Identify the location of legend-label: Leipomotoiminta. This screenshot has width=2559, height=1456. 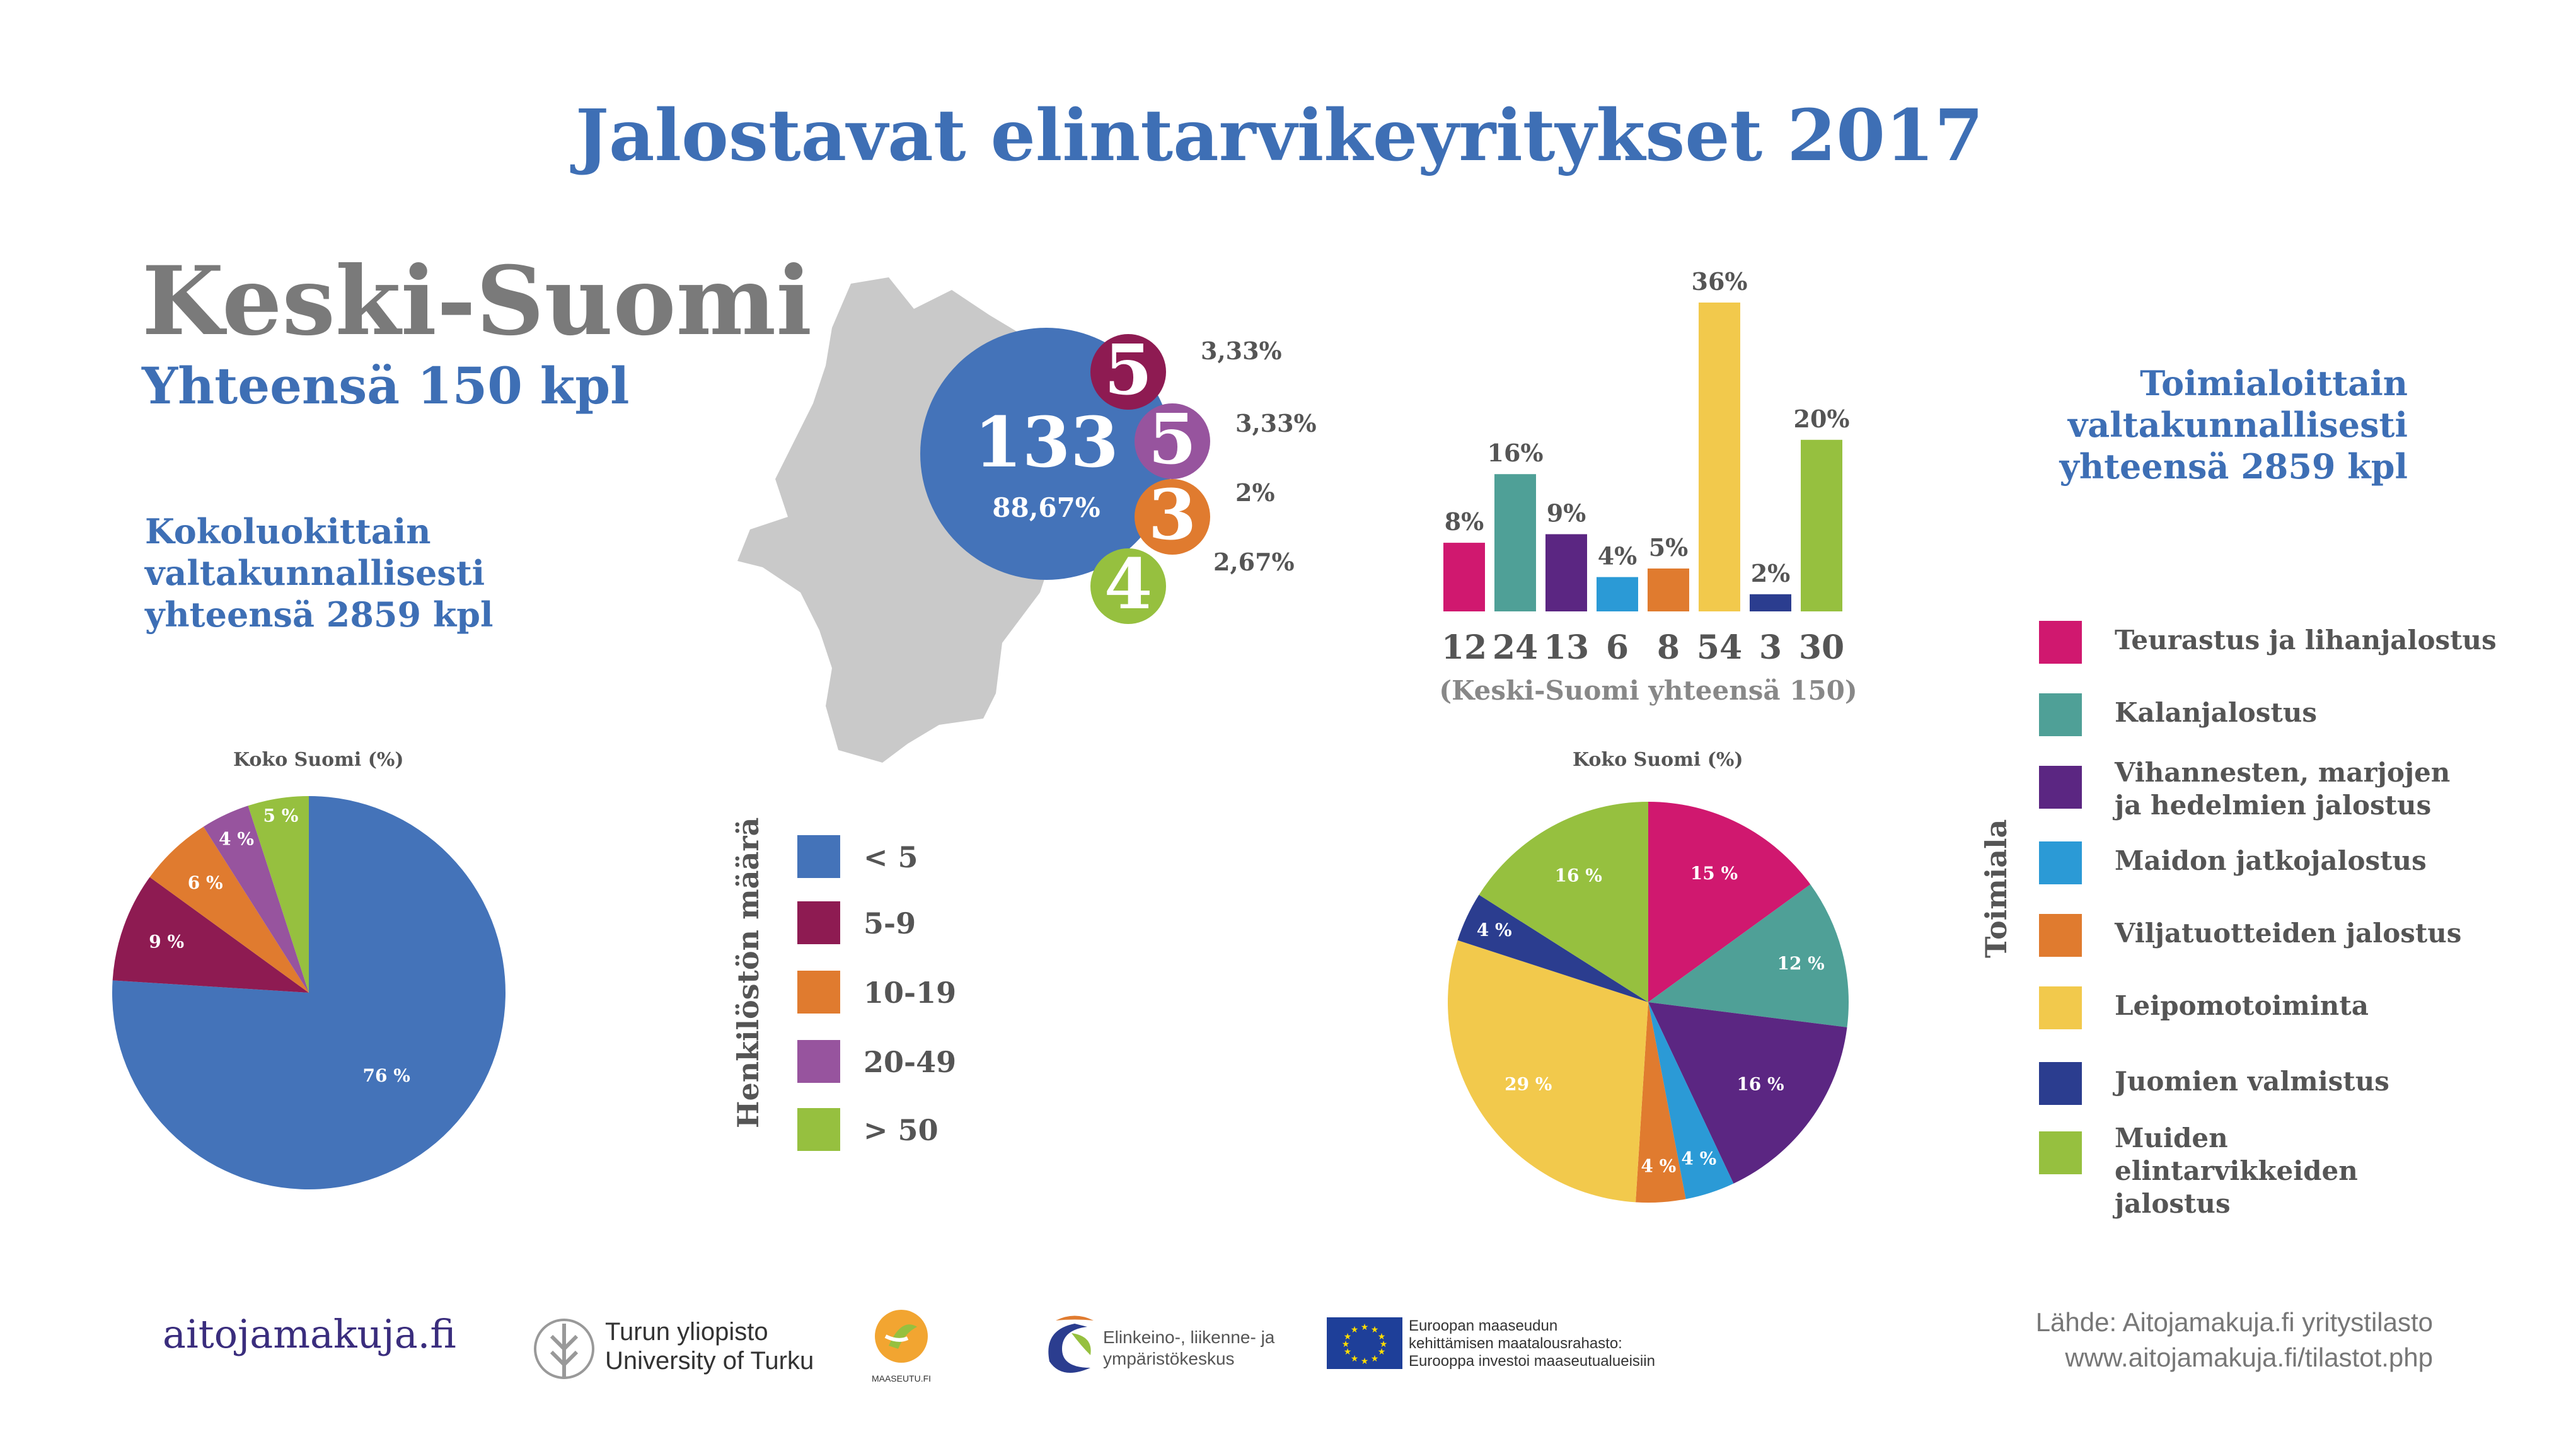
(2242, 1005).